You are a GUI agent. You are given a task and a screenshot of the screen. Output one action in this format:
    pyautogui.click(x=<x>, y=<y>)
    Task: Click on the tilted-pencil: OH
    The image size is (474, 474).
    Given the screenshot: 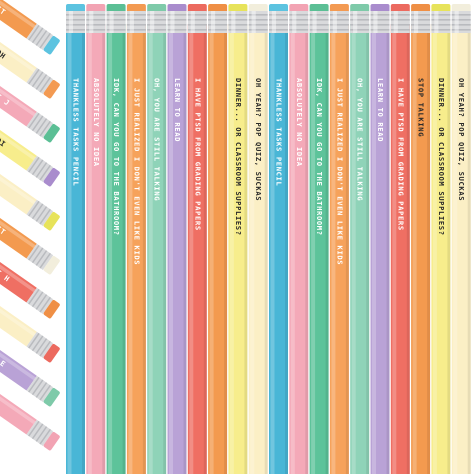 What is the action you would take?
    pyautogui.click(x=30, y=57)
    